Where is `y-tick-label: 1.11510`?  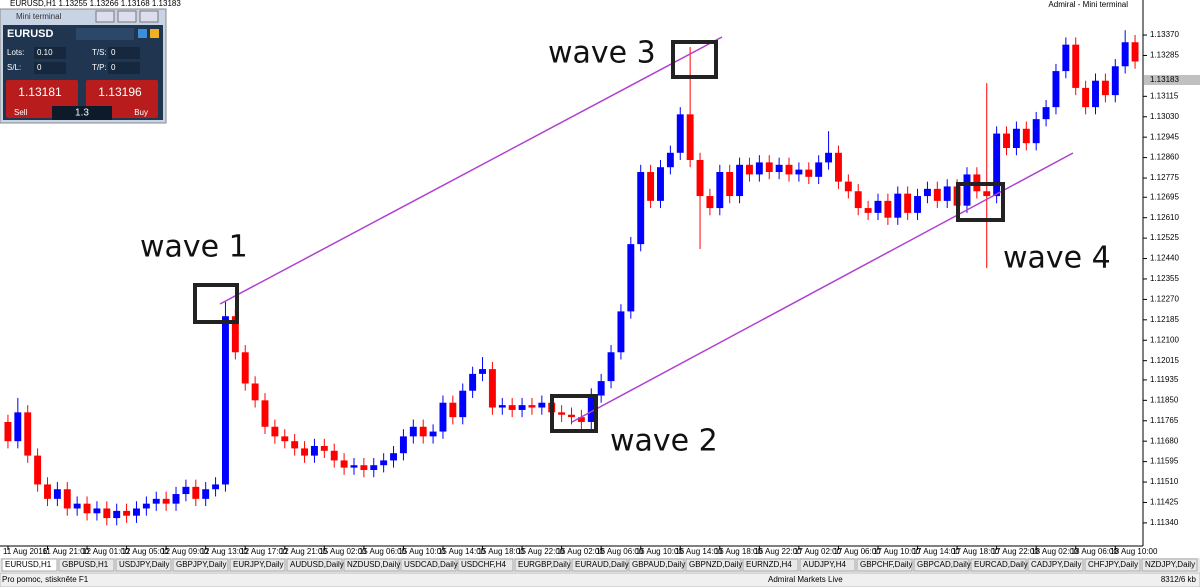 y-tick-label: 1.11510 is located at coordinates (1164, 481).